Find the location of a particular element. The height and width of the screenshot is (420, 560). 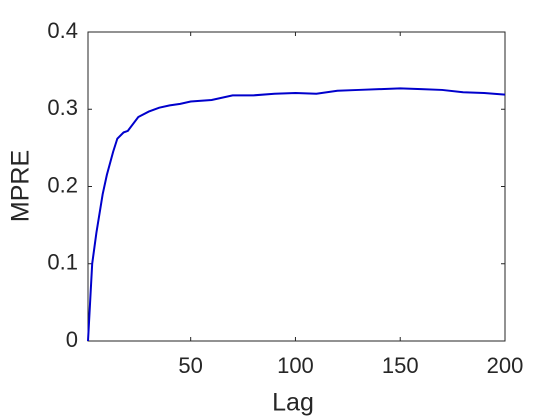

x-tick-label: 100 is located at coordinates (295, 365).